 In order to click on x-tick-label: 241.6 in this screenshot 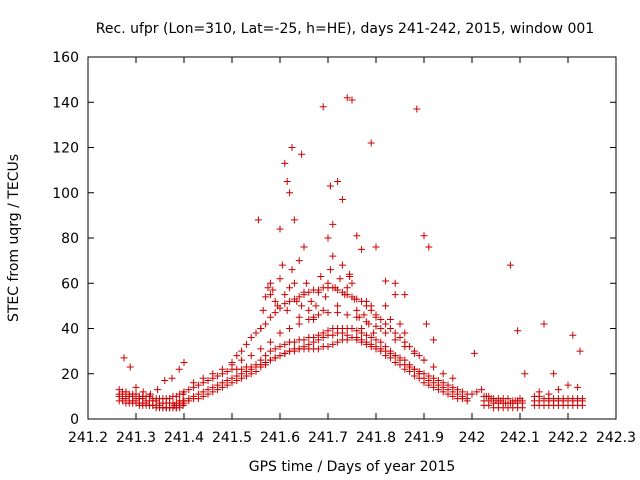, I will do `click(280, 438)`.